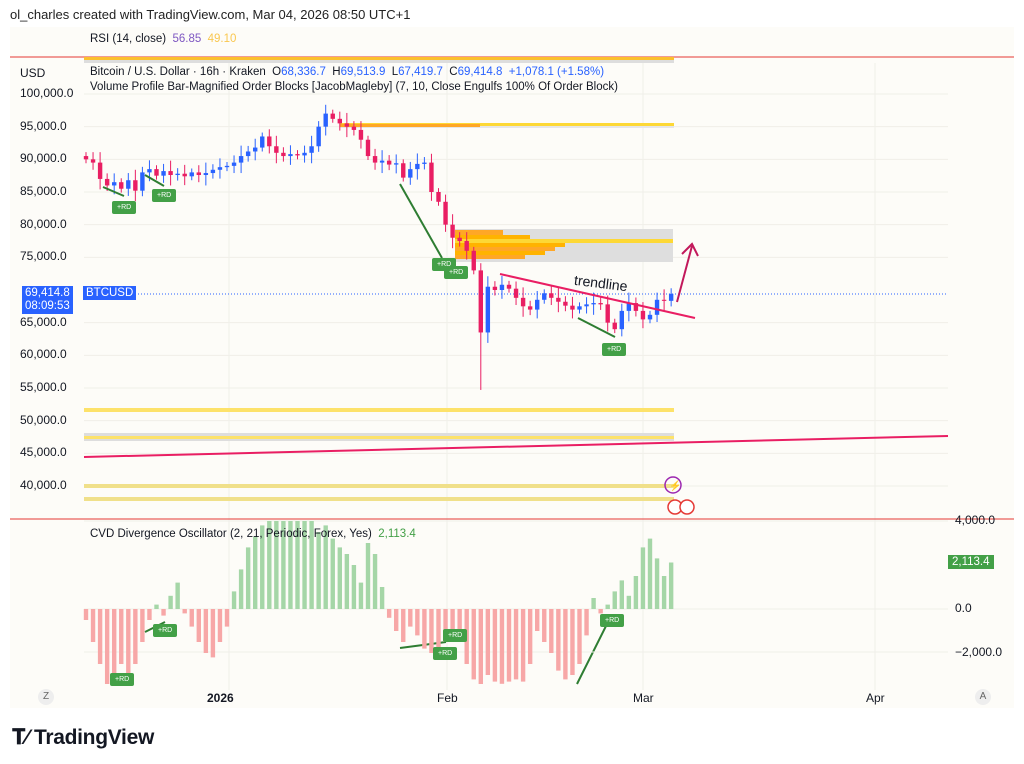 This screenshot has width=1024, height=764. Describe the element at coordinates (643, 698) in the screenshot. I see `time-label-mar: Mar` at that location.